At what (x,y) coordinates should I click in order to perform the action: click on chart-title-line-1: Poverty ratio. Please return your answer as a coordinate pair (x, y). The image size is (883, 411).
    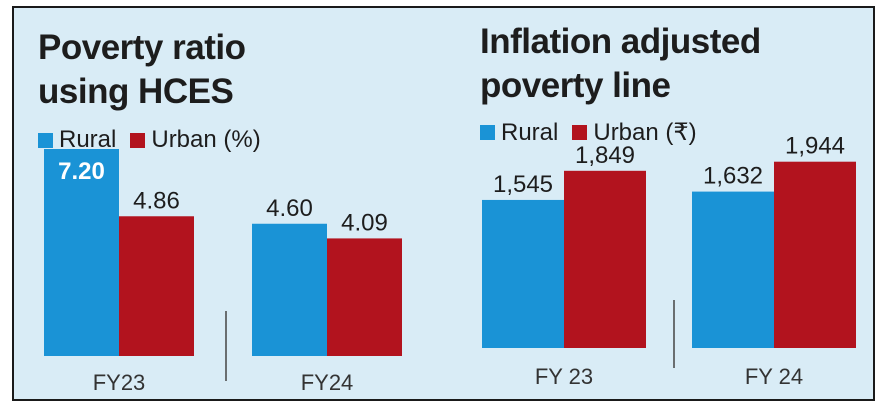
    Looking at the image, I should click on (142, 47).